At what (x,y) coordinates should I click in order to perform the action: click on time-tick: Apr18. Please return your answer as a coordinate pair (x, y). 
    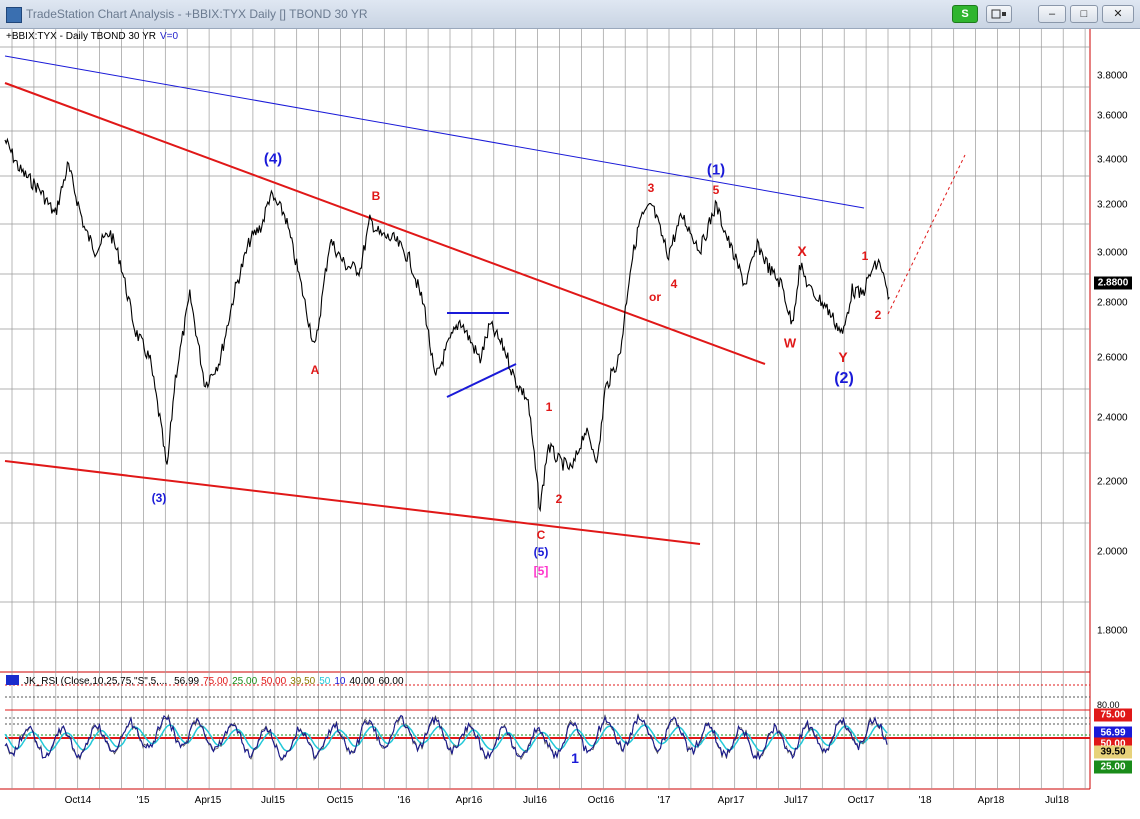
    Looking at the image, I should click on (991, 800).